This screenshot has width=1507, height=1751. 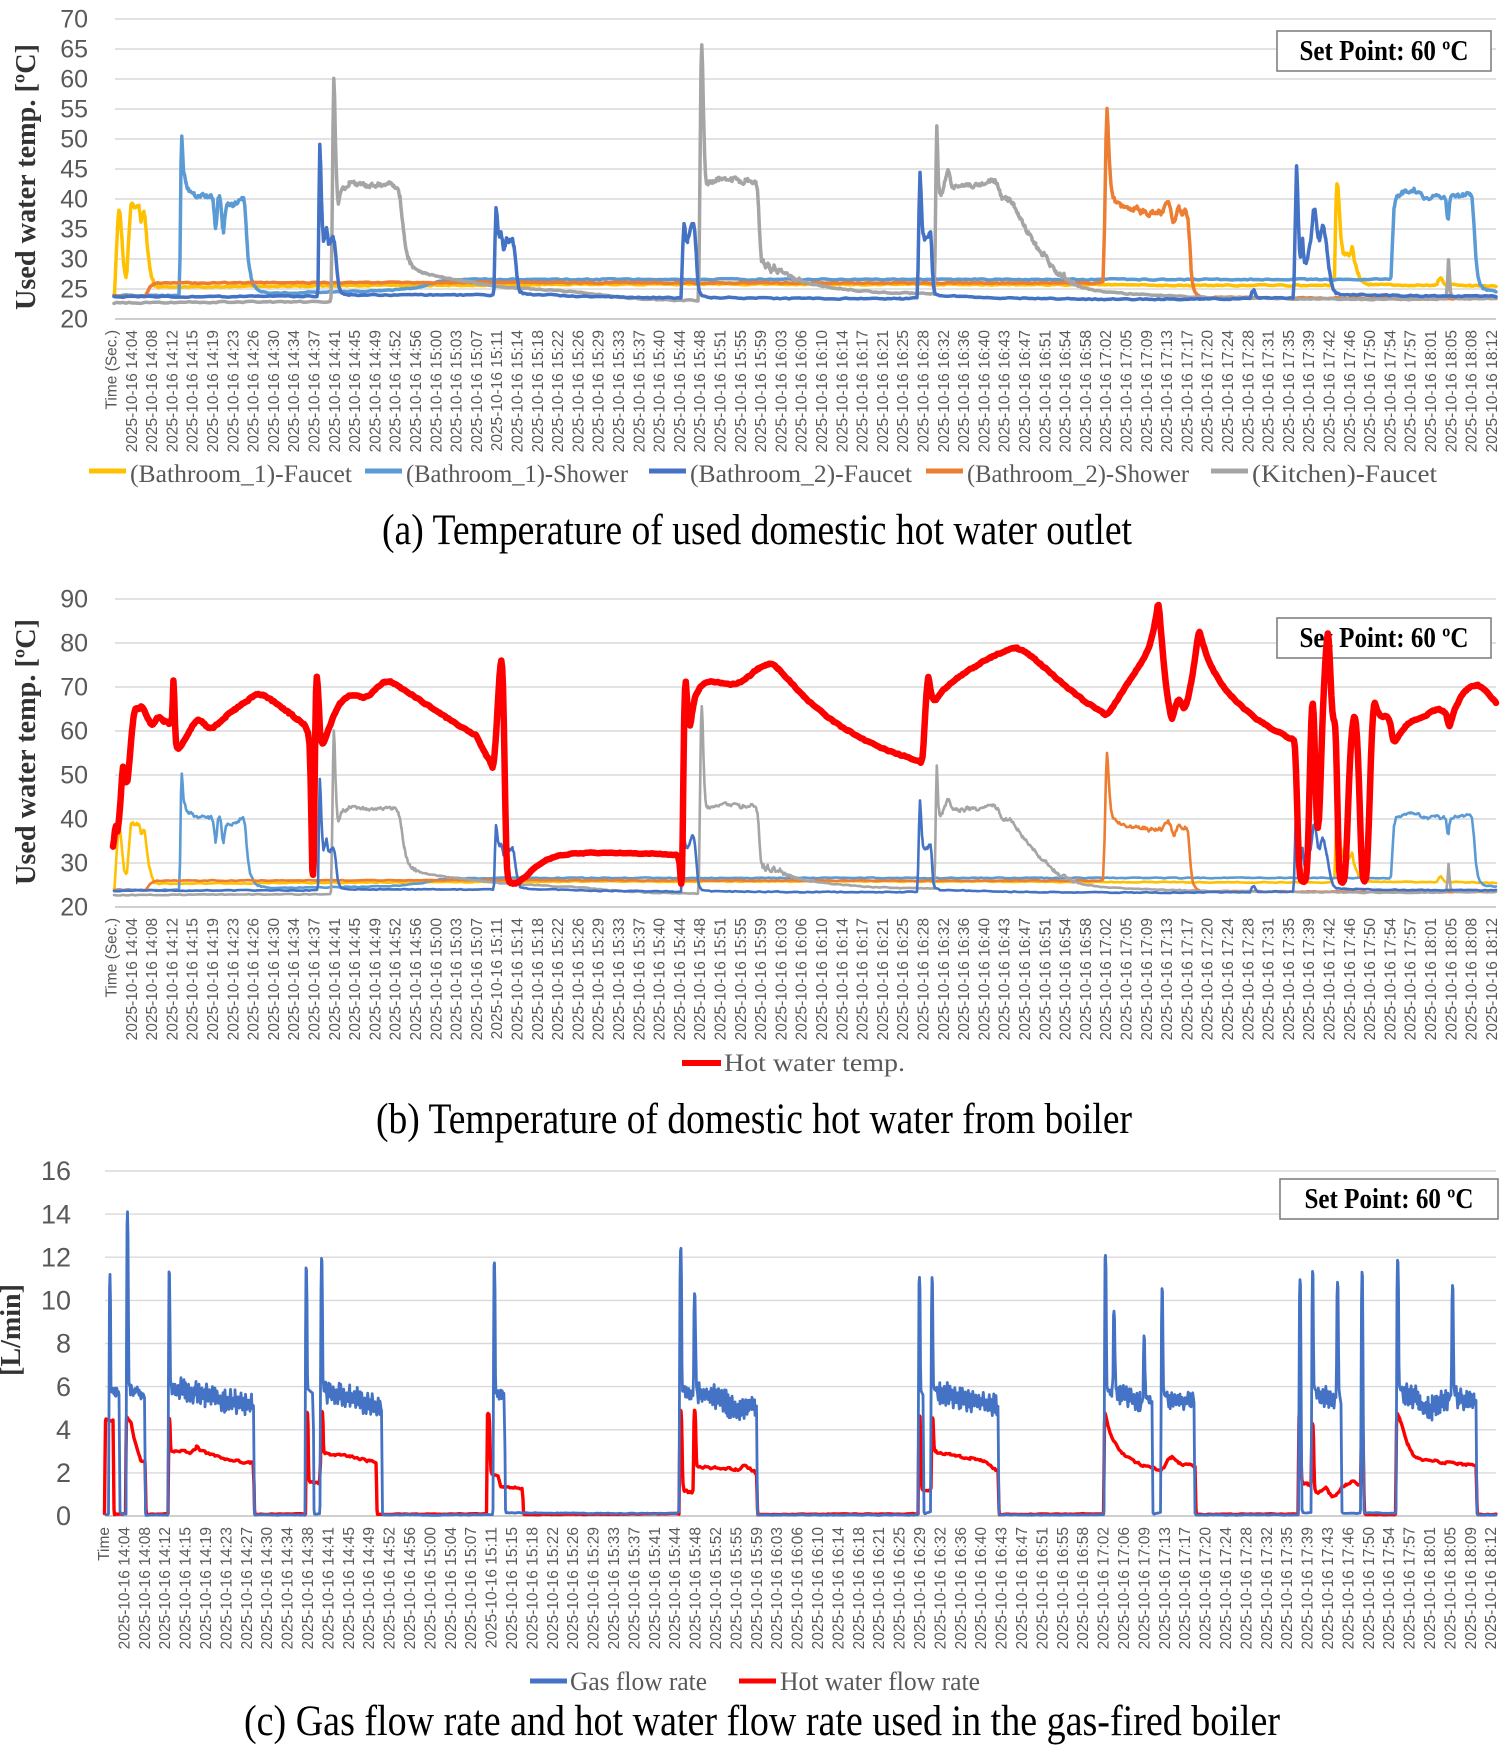 What do you see at coordinates (74, 320) in the screenshot?
I see `svg-text: 20` at bounding box center [74, 320].